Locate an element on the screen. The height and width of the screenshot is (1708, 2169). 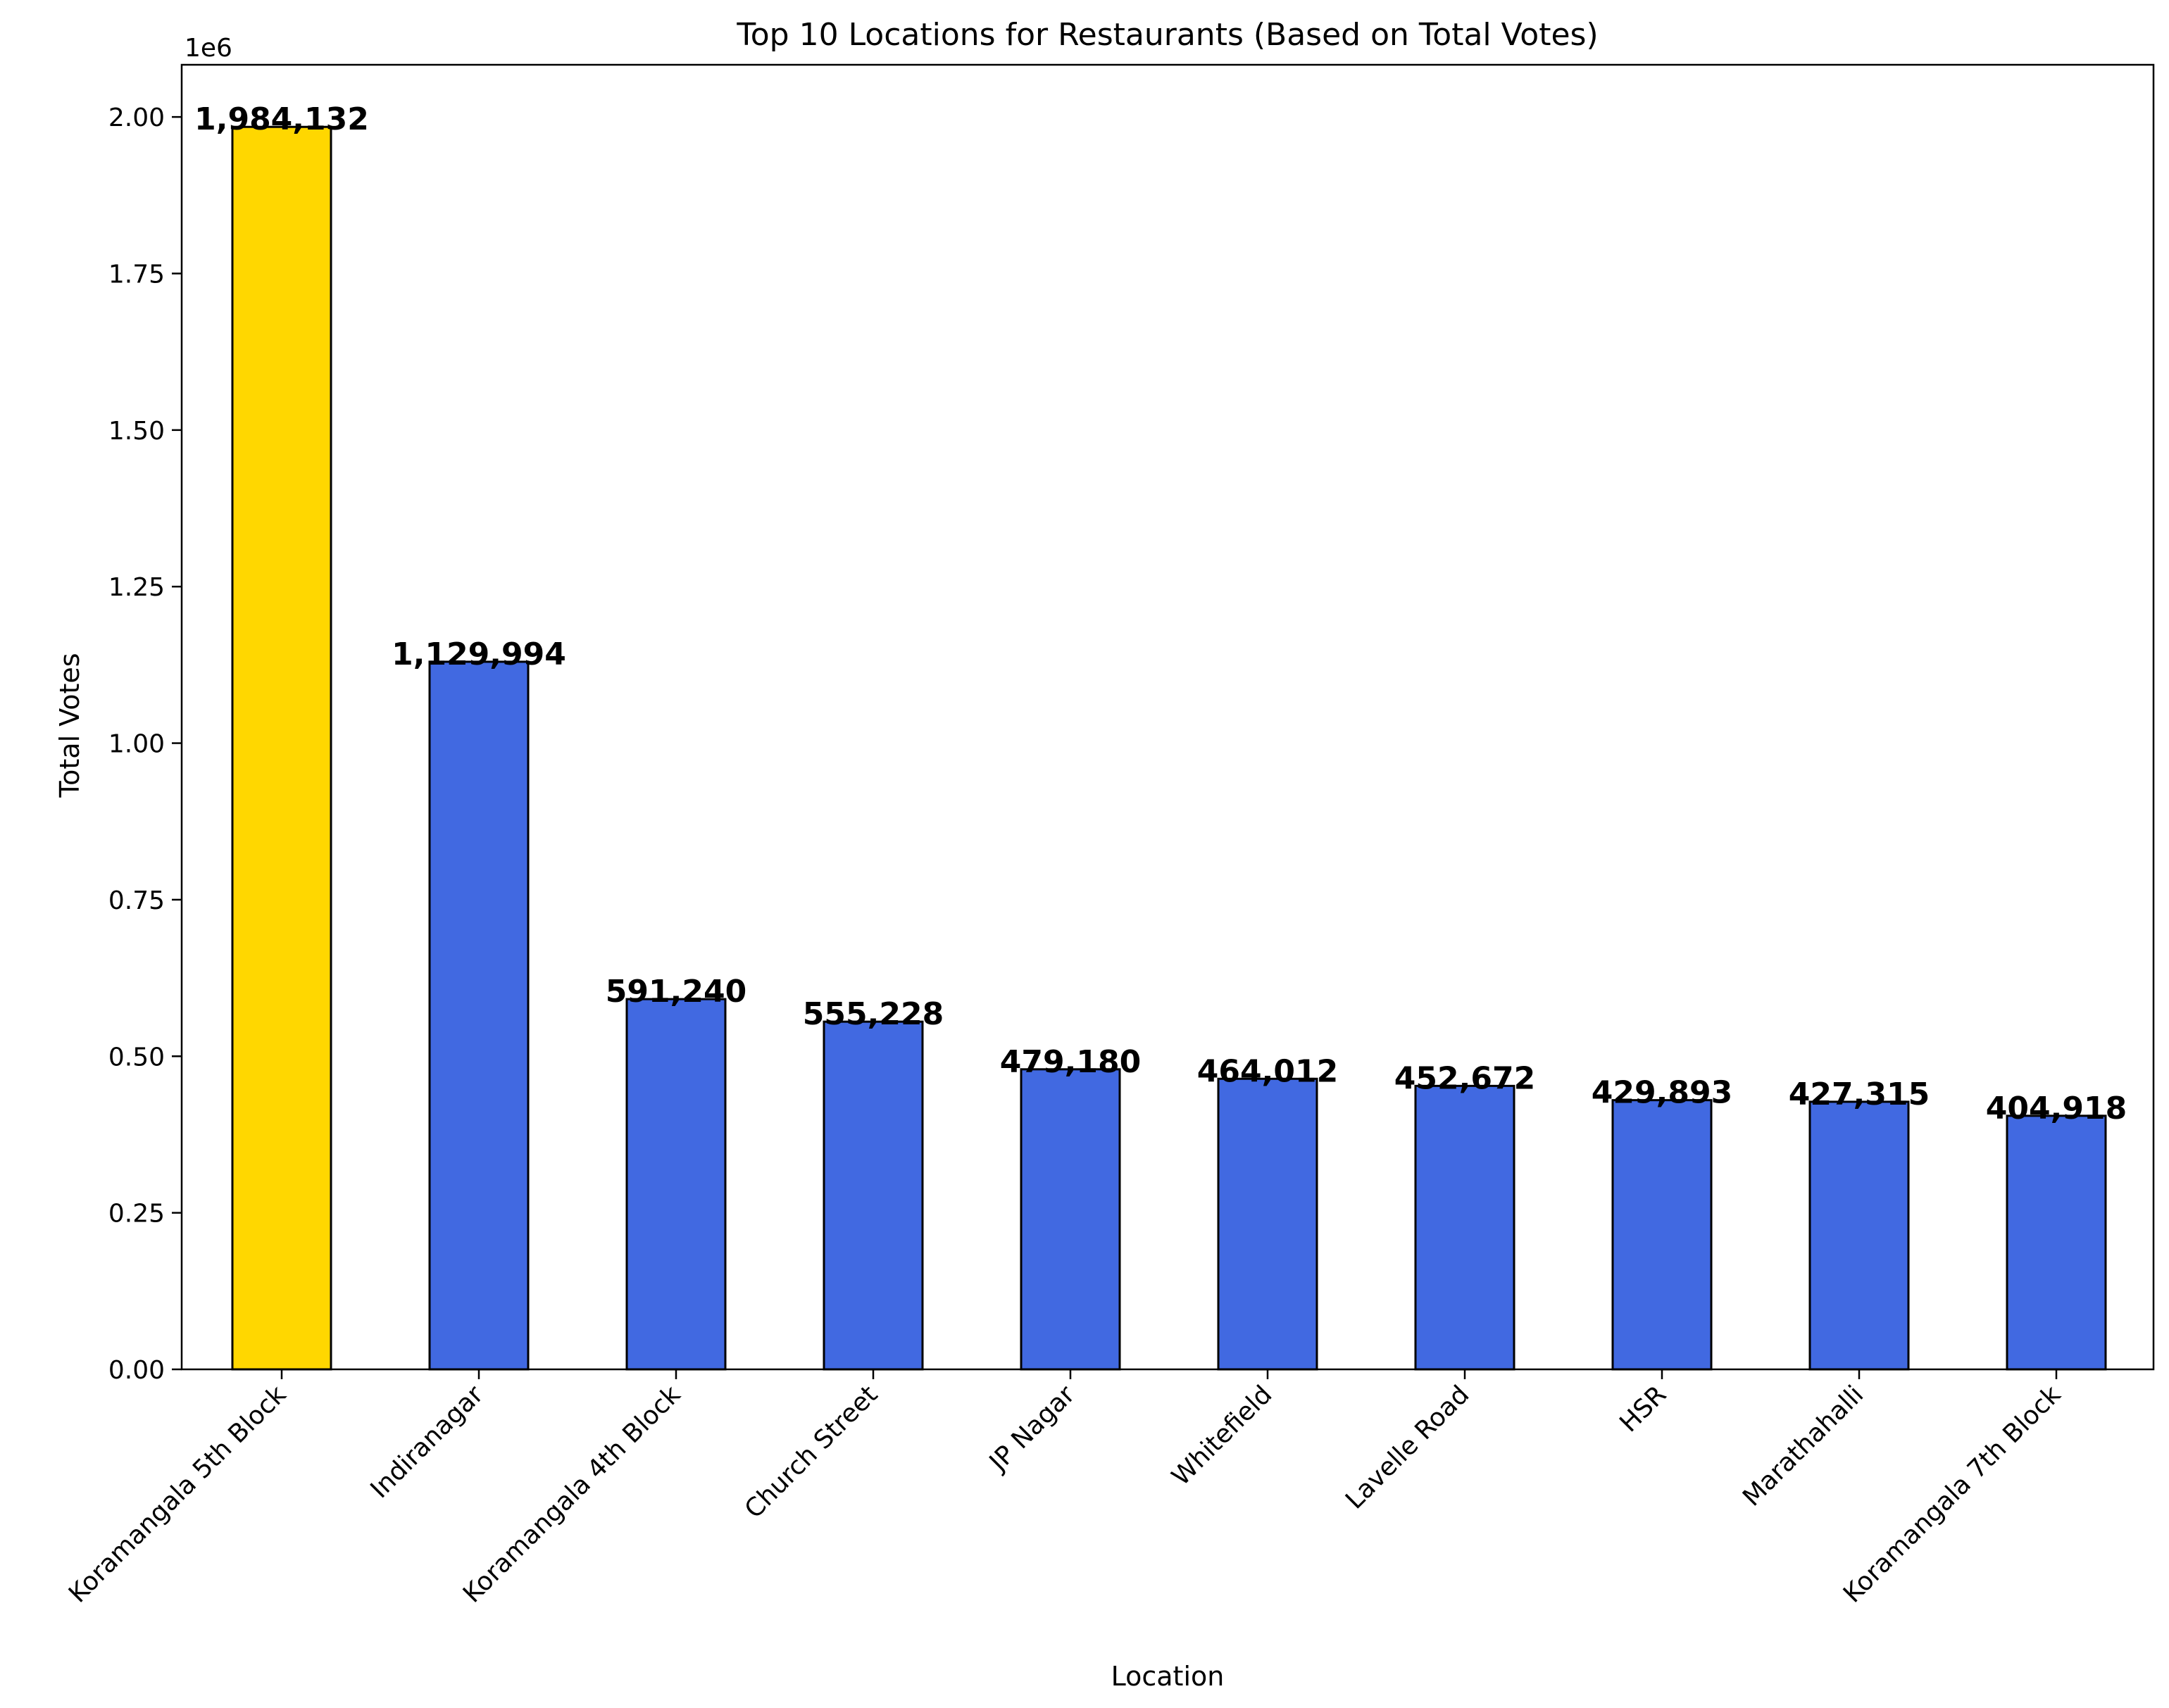
x-axis-label: Location is located at coordinates (1168, 1676).